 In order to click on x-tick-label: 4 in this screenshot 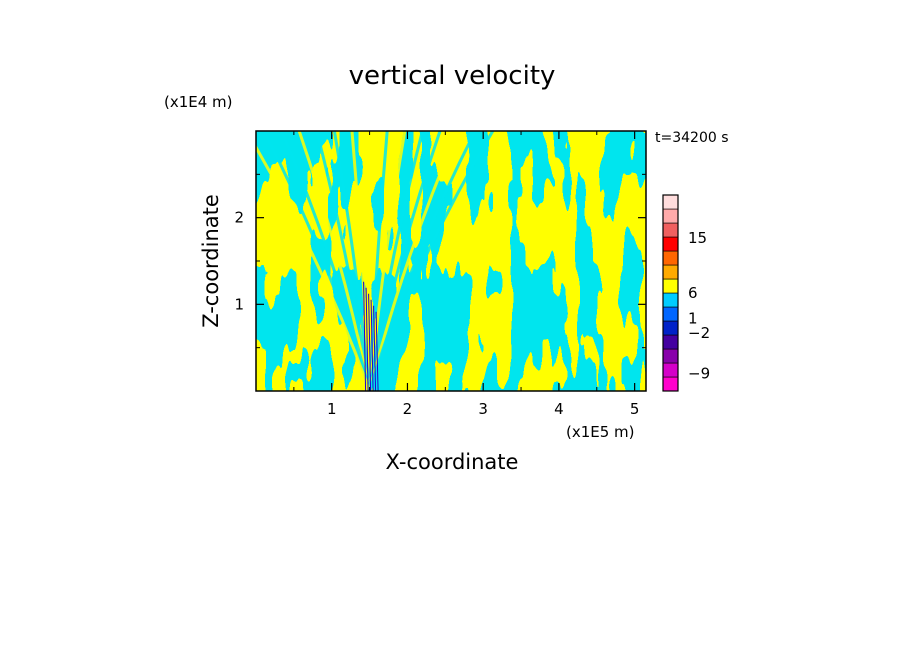, I will do `click(559, 409)`.